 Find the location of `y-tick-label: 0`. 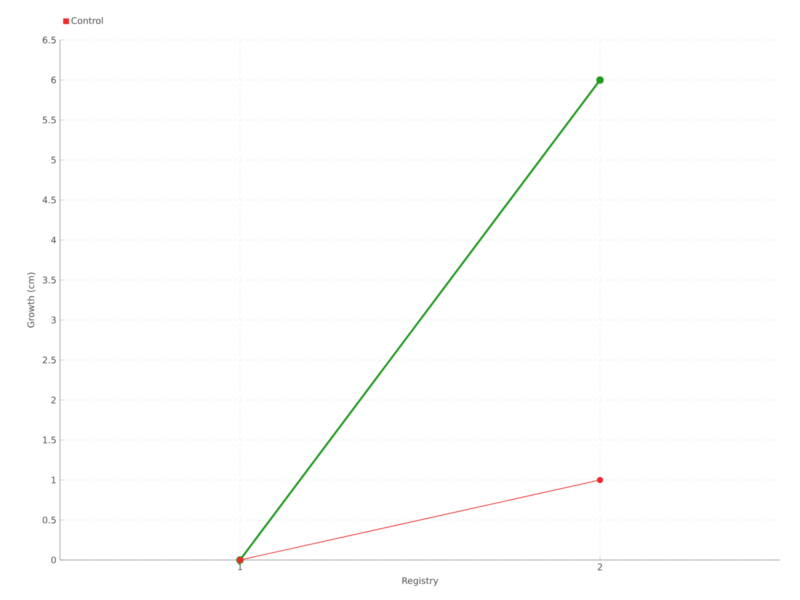

y-tick-label: 0 is located at coordinates (53, 560).